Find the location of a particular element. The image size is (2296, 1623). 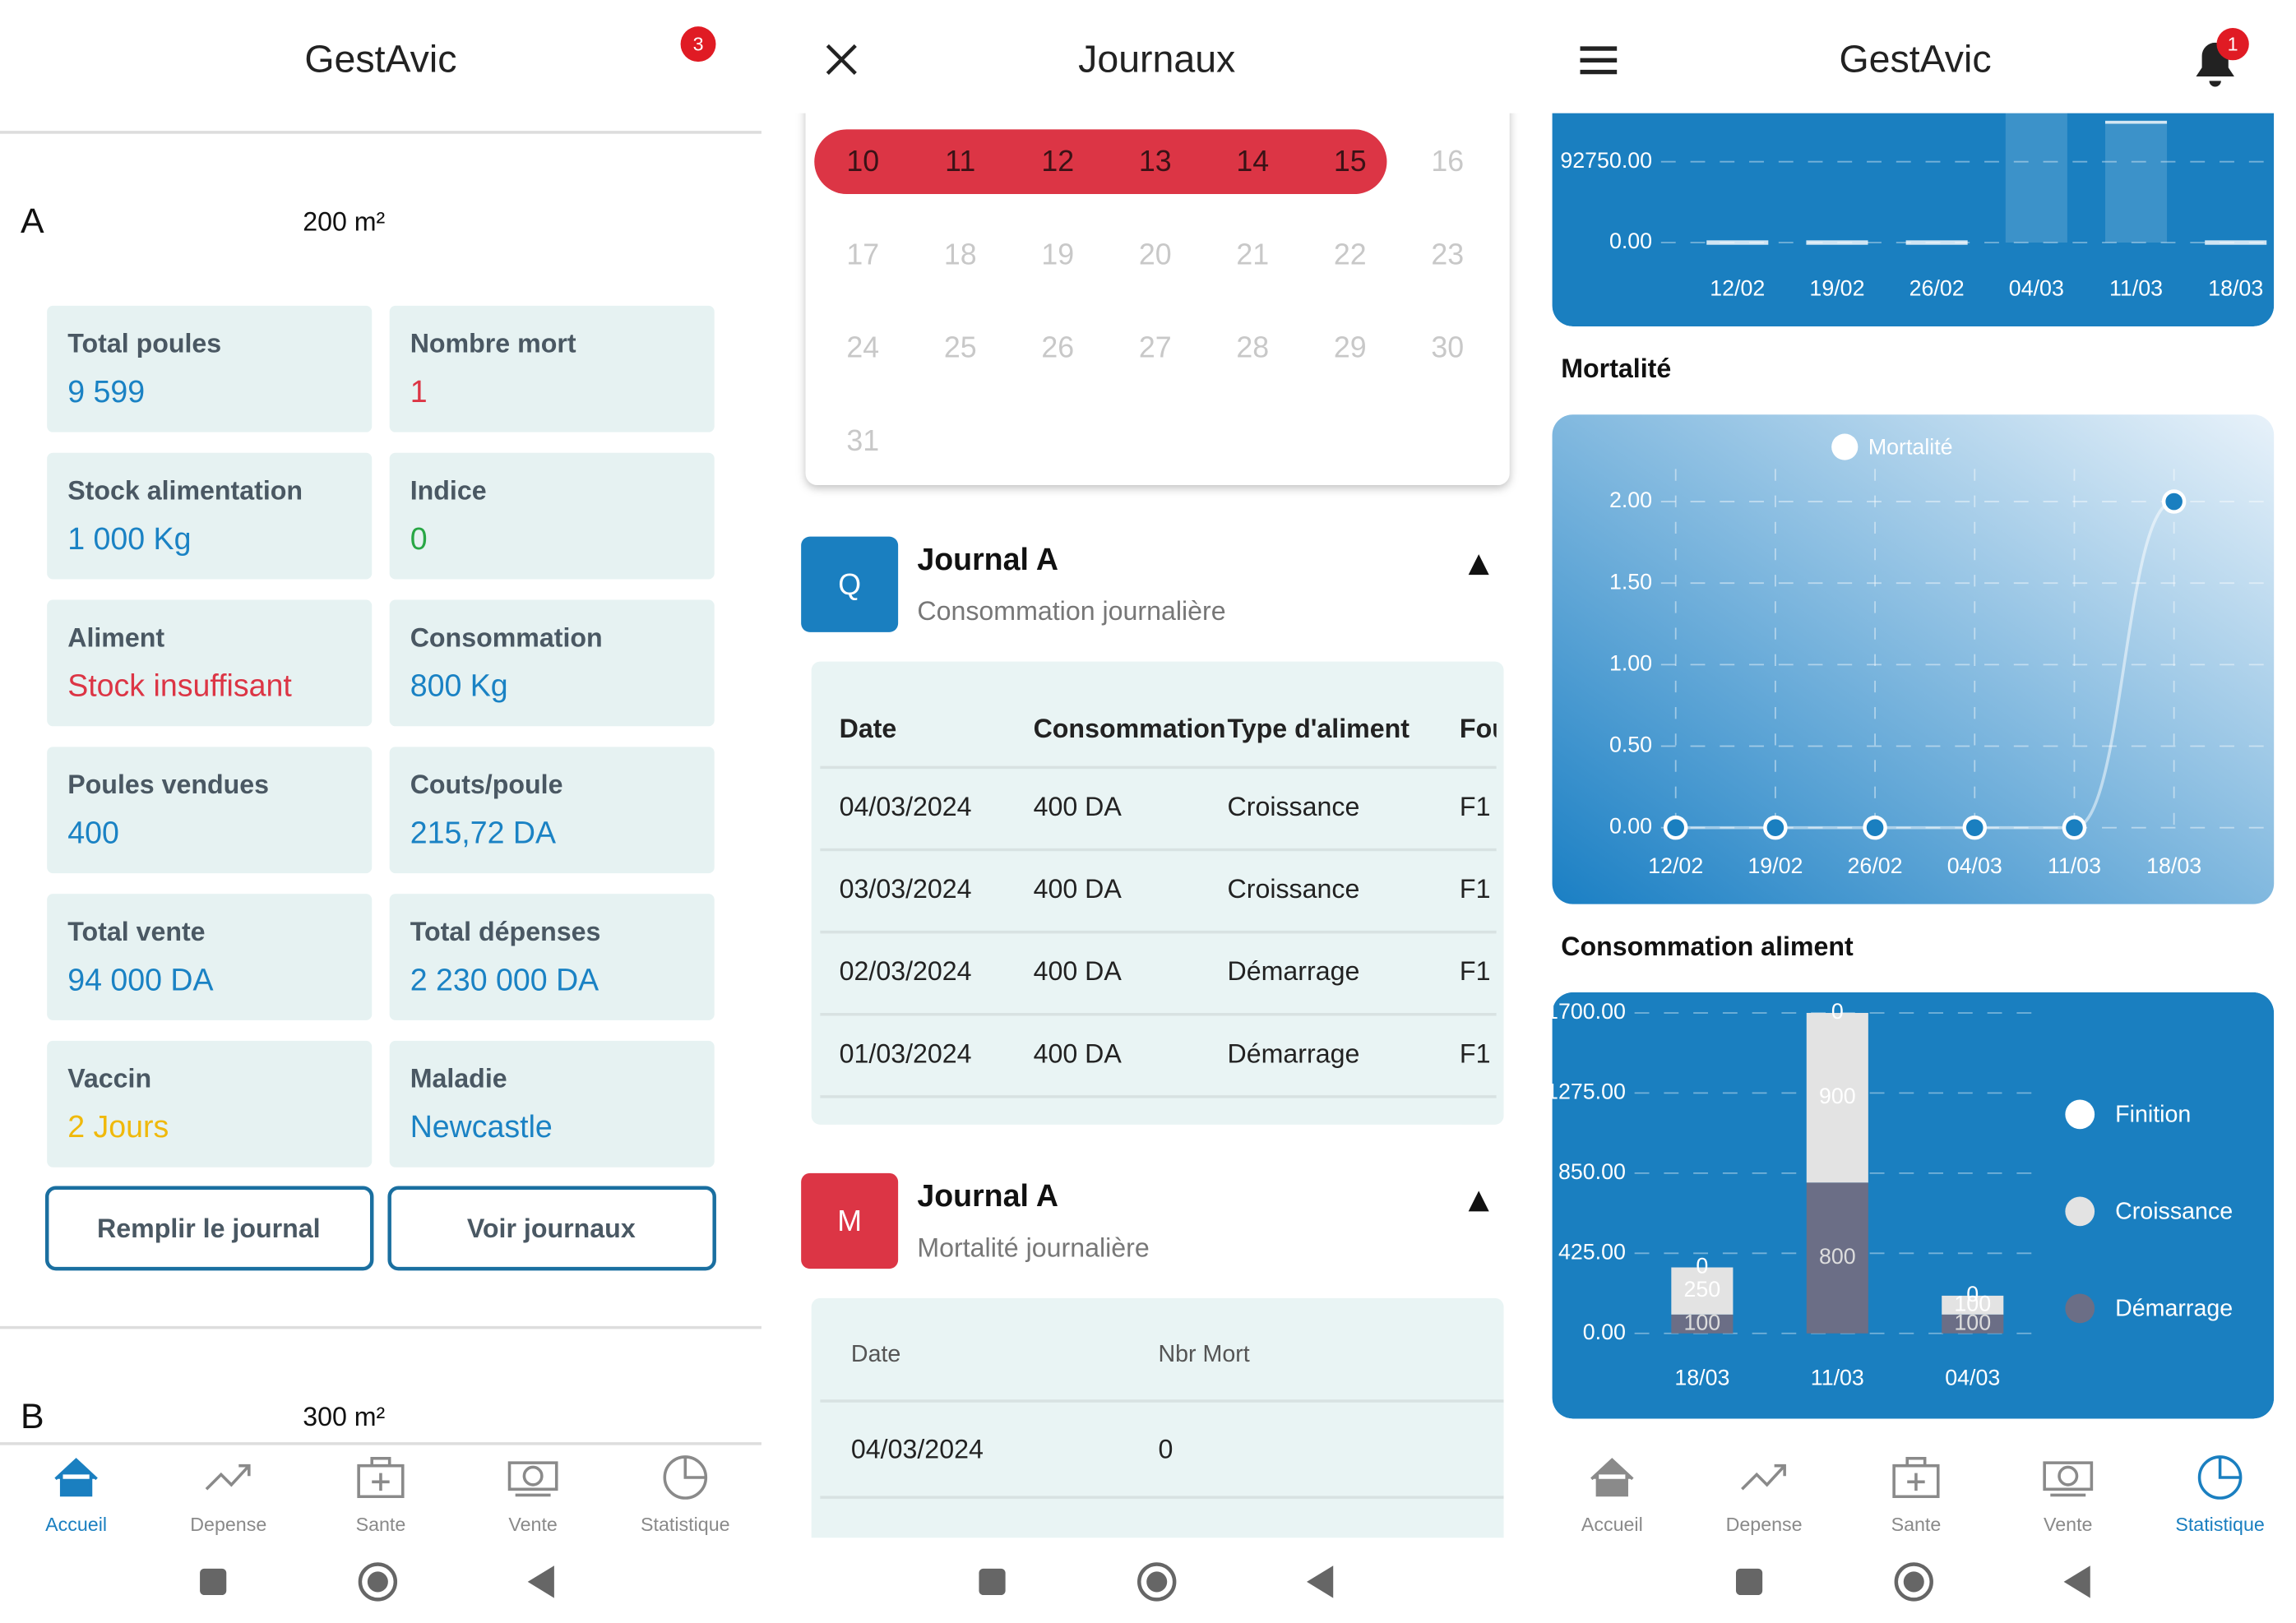

calendar-day: 30 is located at coordinates (1447, 347).